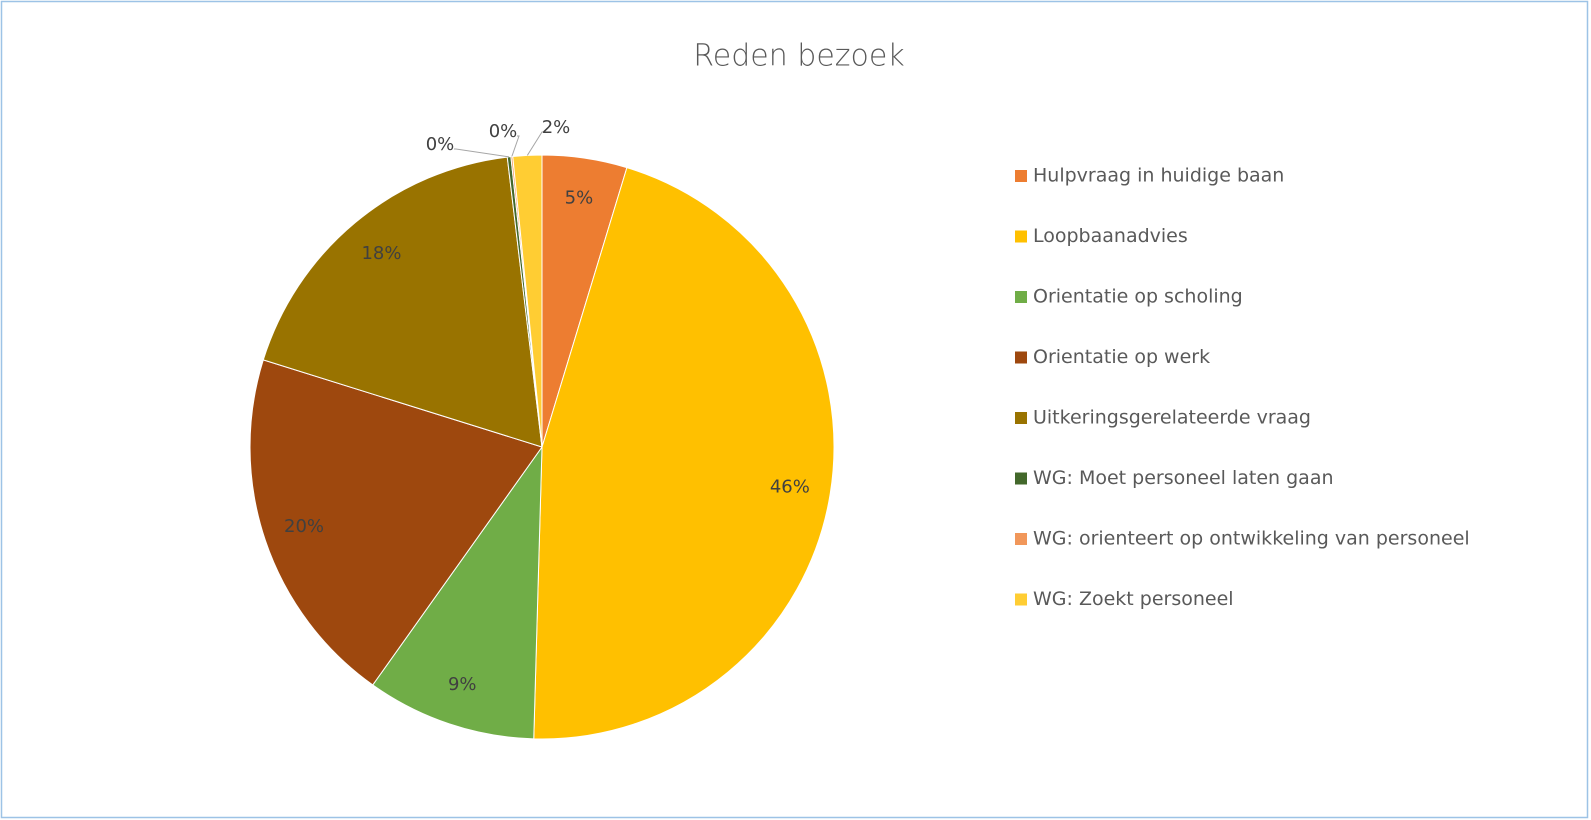 The height and width of the screenshot is (820, 1591). What do you see at coordinates (1133, 599) in the screenshot?
I see `legend-label: WG: Zoekt personeel` at bounding box center [1133, 599].